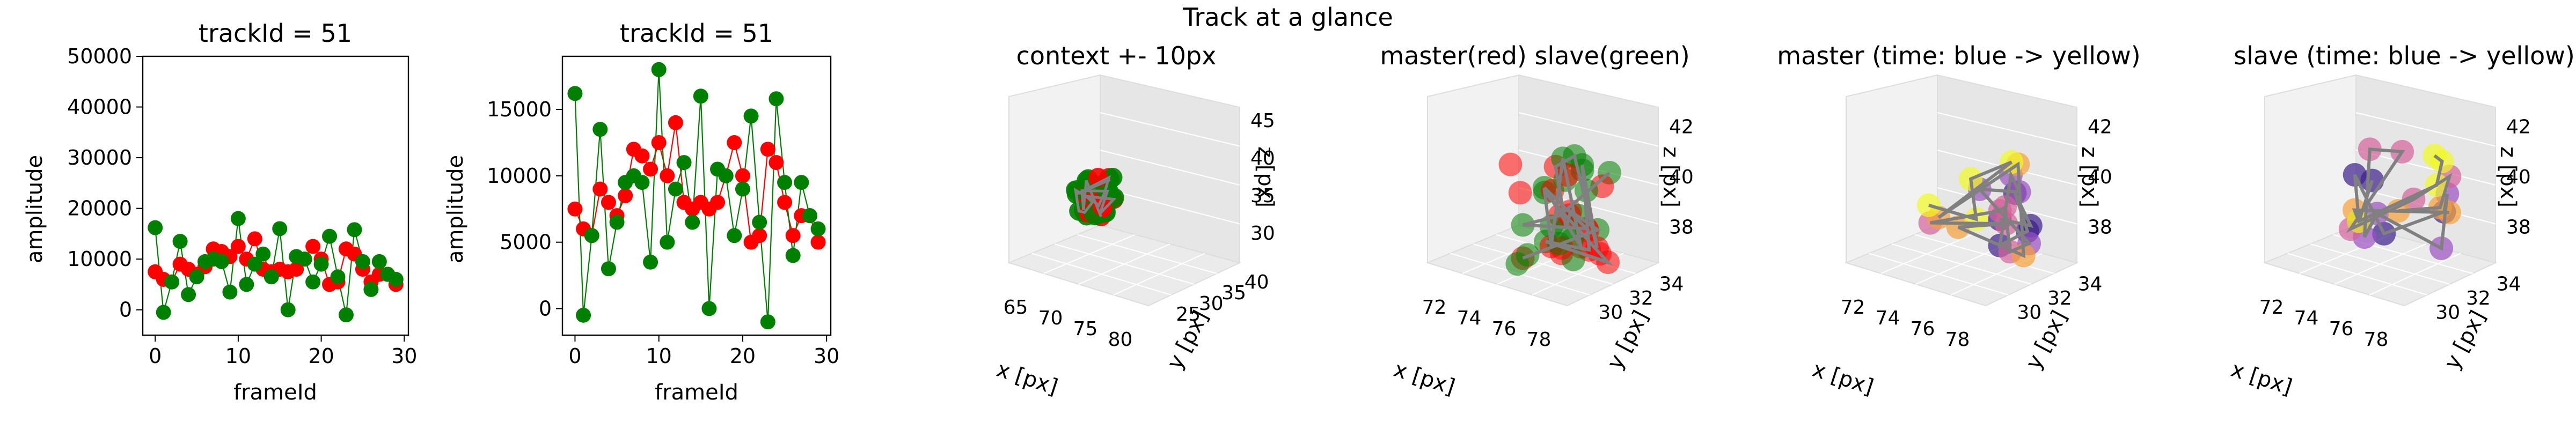 The width and height of the screenshot is (2576, 429). What do you see at coordinates (2478, 298) in the screenshot?
I see `y-tick-label: 32` at bounding box center [2478, 298].